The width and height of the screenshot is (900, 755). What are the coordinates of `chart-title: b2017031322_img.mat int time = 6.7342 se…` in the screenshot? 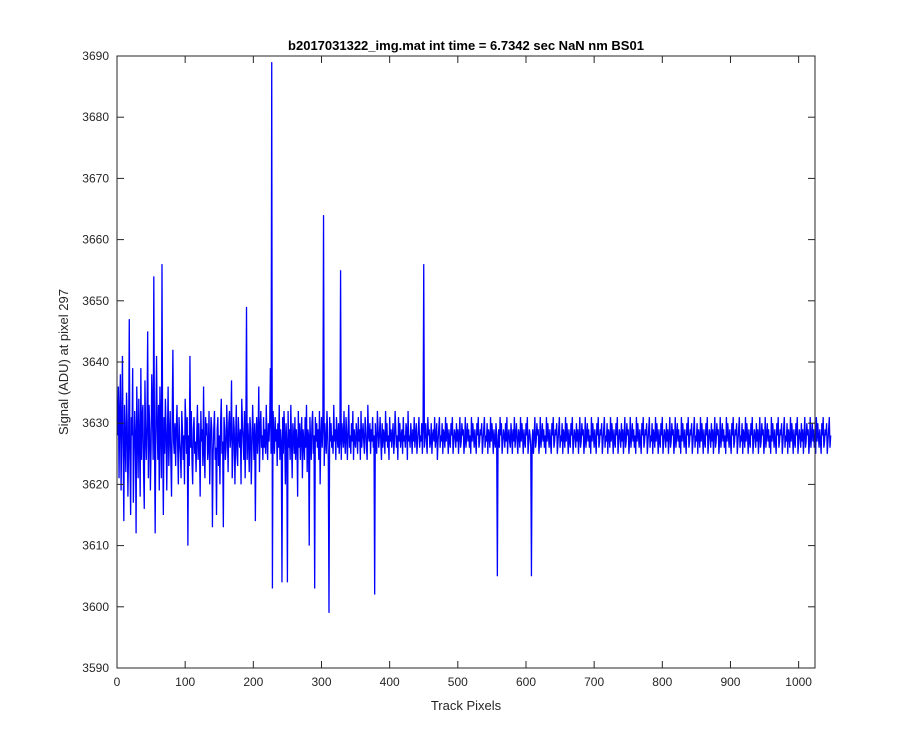 It's located at (466, 45).